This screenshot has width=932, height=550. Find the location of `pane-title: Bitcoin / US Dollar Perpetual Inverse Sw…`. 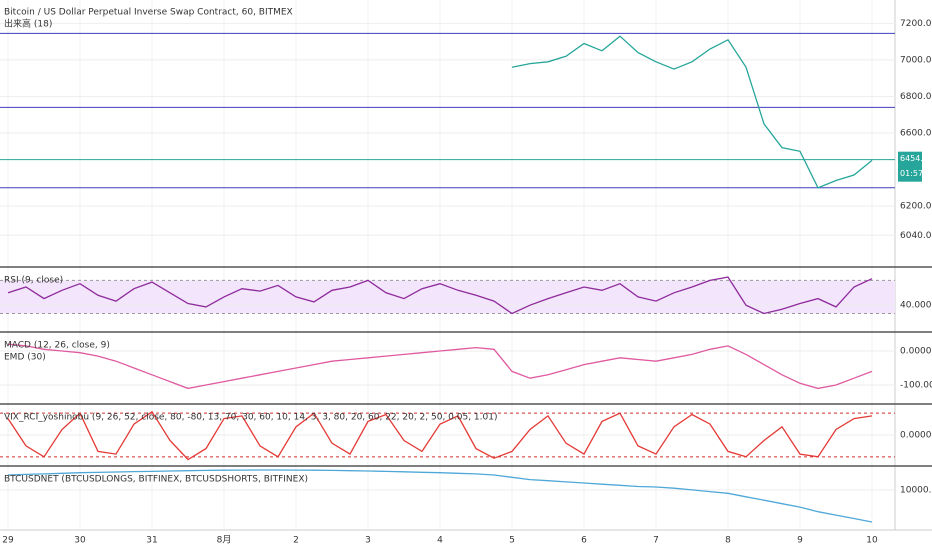

pane-title: Bitcoin / US Dollar Perpetual Inverse Sw… is located at coordinates (148, 13).